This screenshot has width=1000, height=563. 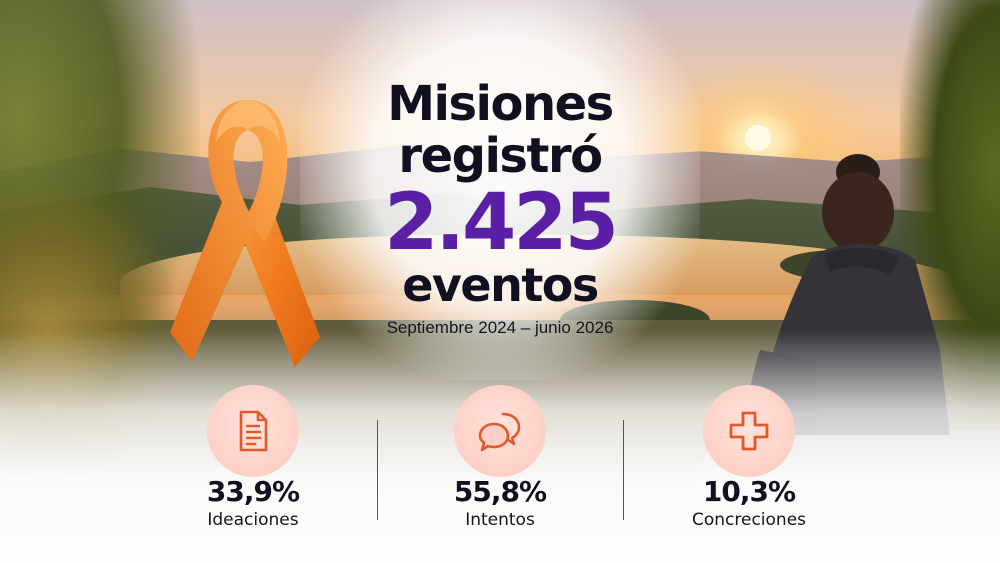 I want to click on stat-label: Intentos, so click(x=500, y=520).